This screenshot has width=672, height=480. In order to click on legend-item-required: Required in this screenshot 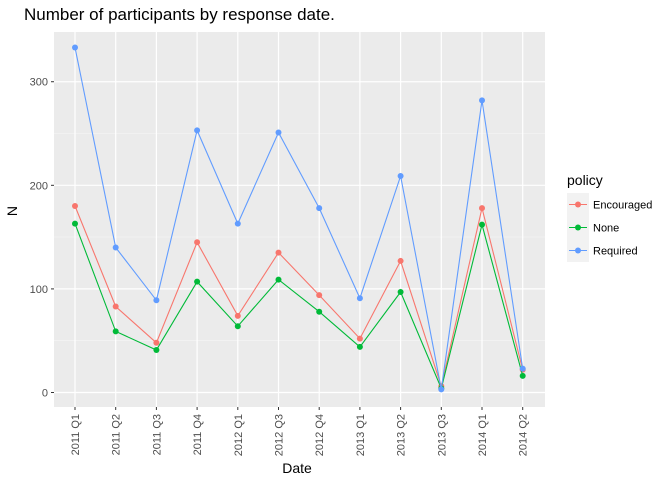, I will do `click(602, 250)`.